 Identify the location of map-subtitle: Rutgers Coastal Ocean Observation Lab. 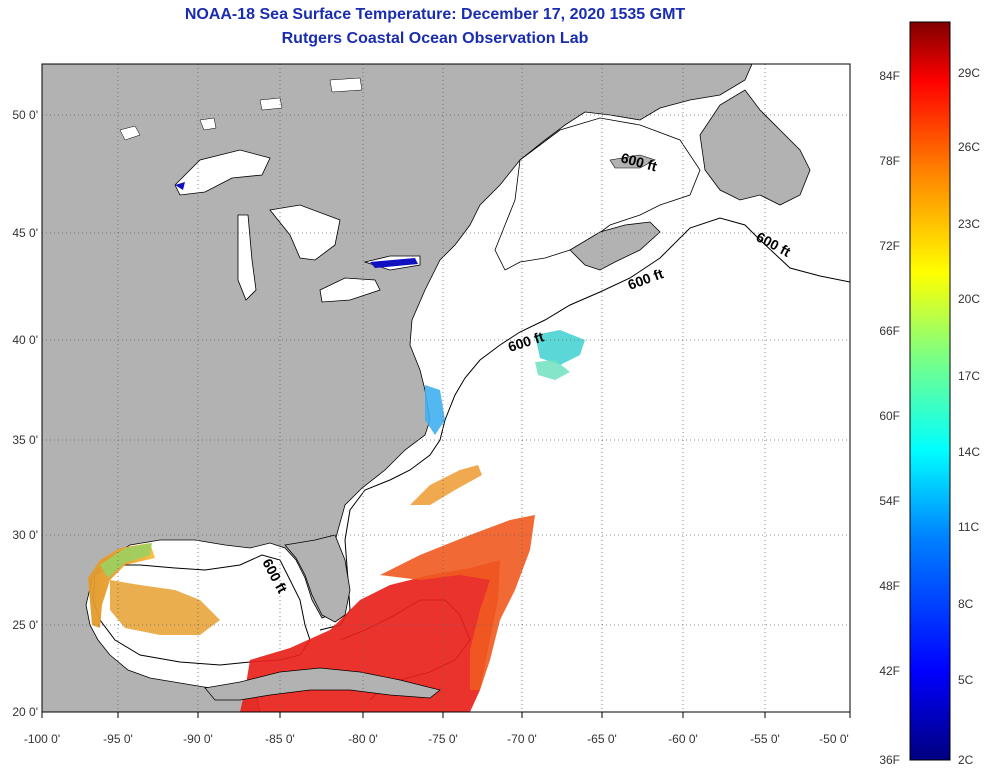
(435, 38).